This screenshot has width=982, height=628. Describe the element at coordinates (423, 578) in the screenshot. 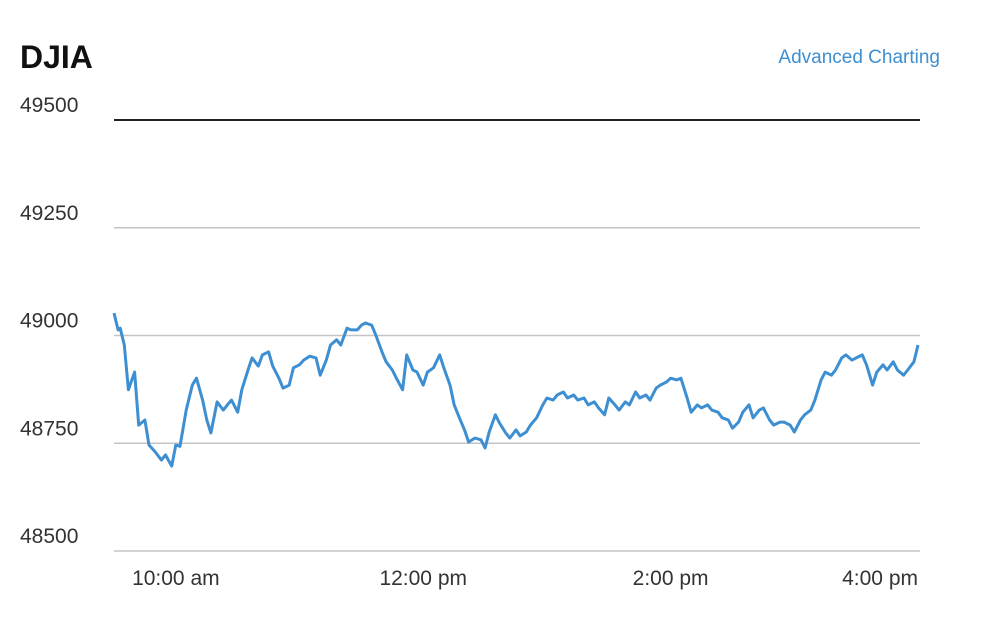

I see `x-tick-label: 12:00 pm` at that location.